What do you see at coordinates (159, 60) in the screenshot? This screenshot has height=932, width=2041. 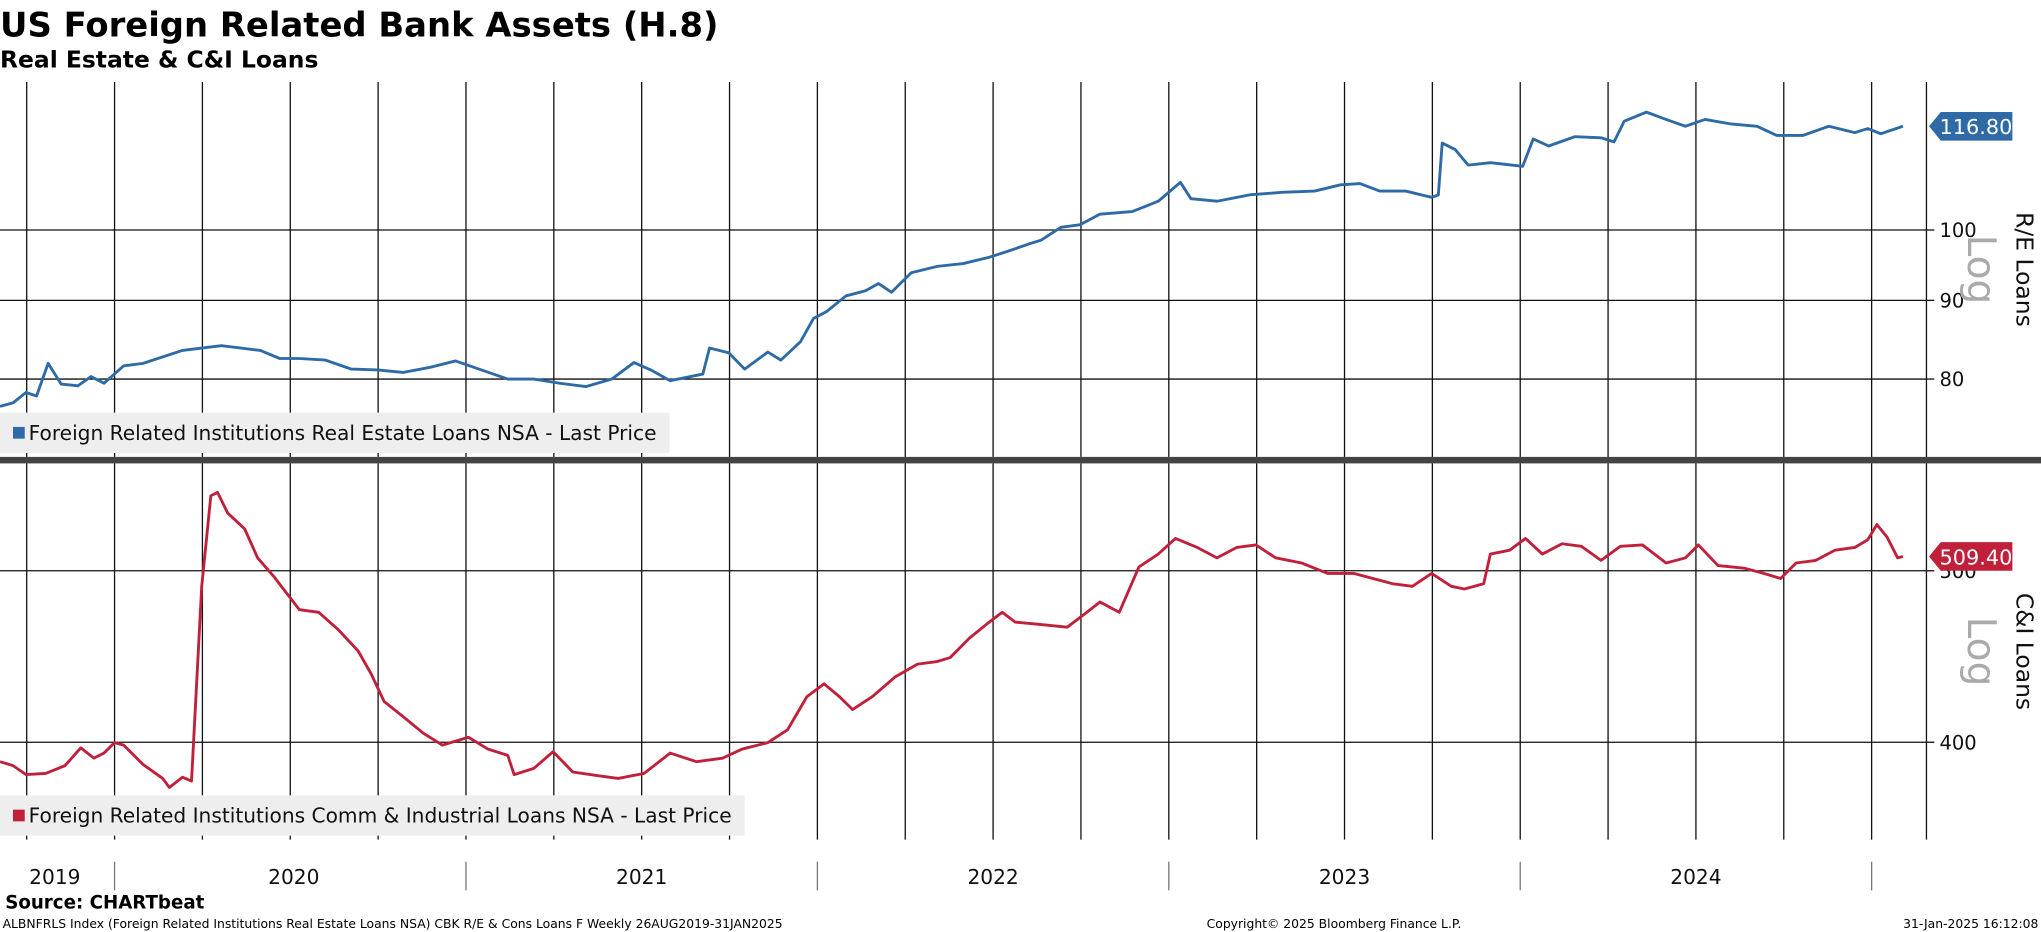 I see `chart-subtitle: Real Estate & C&I Loans` at bounding box center [159, 60].